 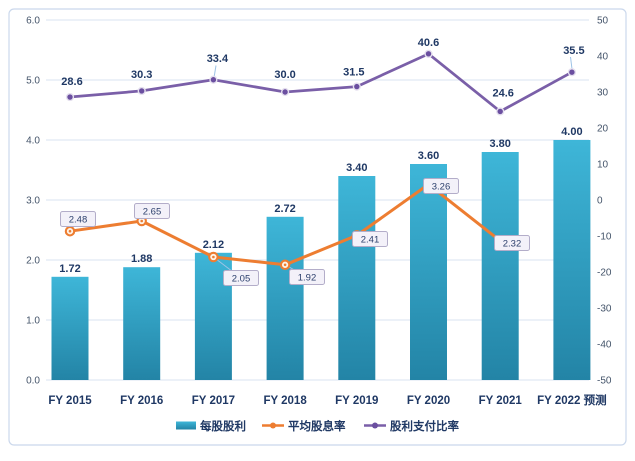 I want to click on payout-ratio-value-label: 40.6, so click(x=428, y=43).